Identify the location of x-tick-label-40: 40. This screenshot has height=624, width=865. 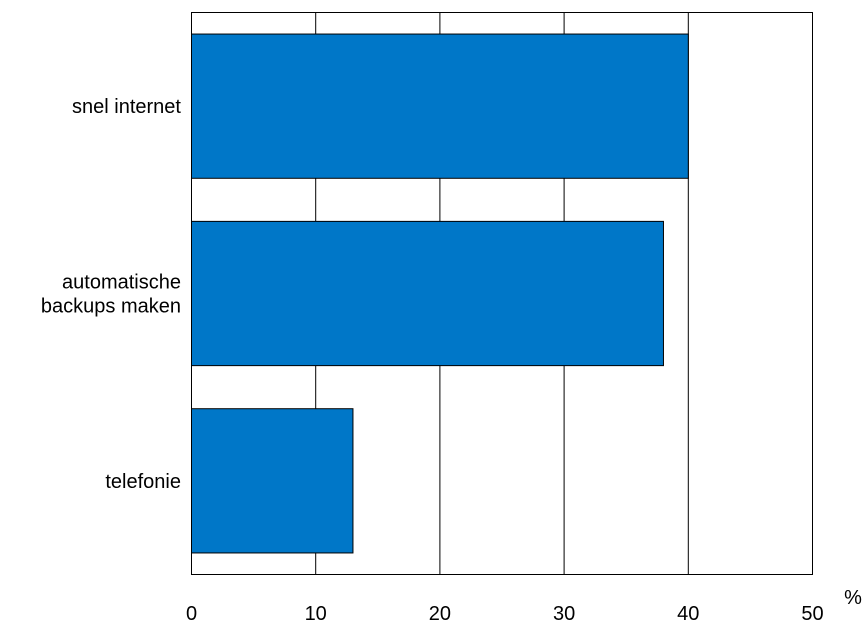
(688, 613).